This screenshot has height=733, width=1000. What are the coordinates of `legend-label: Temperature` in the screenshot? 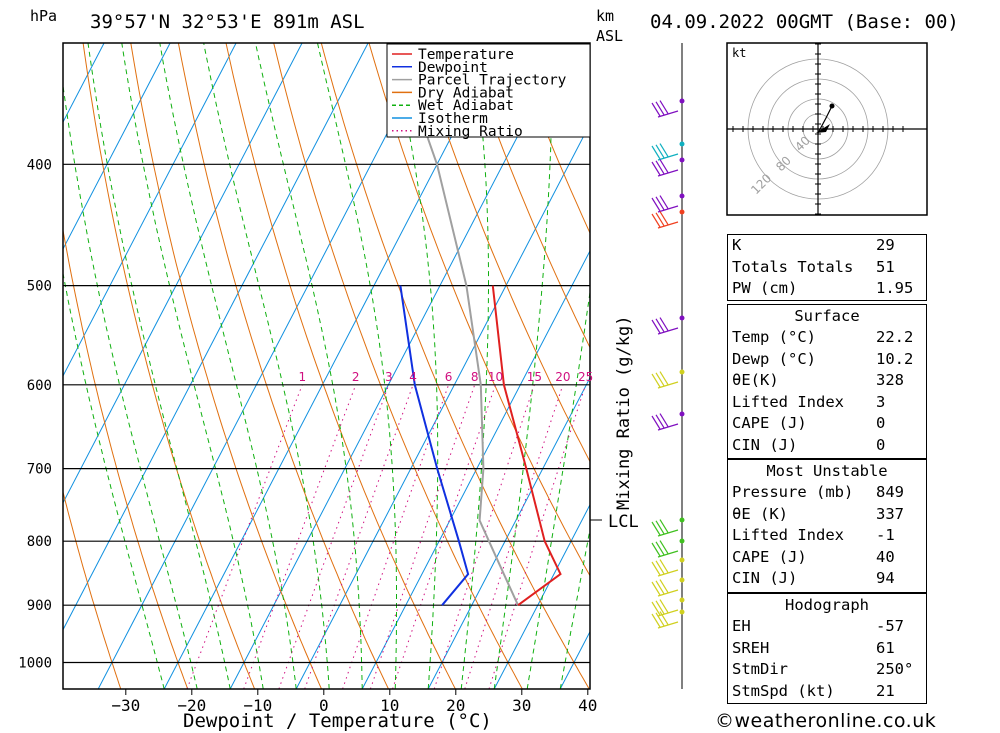 It's located at (466, 55).